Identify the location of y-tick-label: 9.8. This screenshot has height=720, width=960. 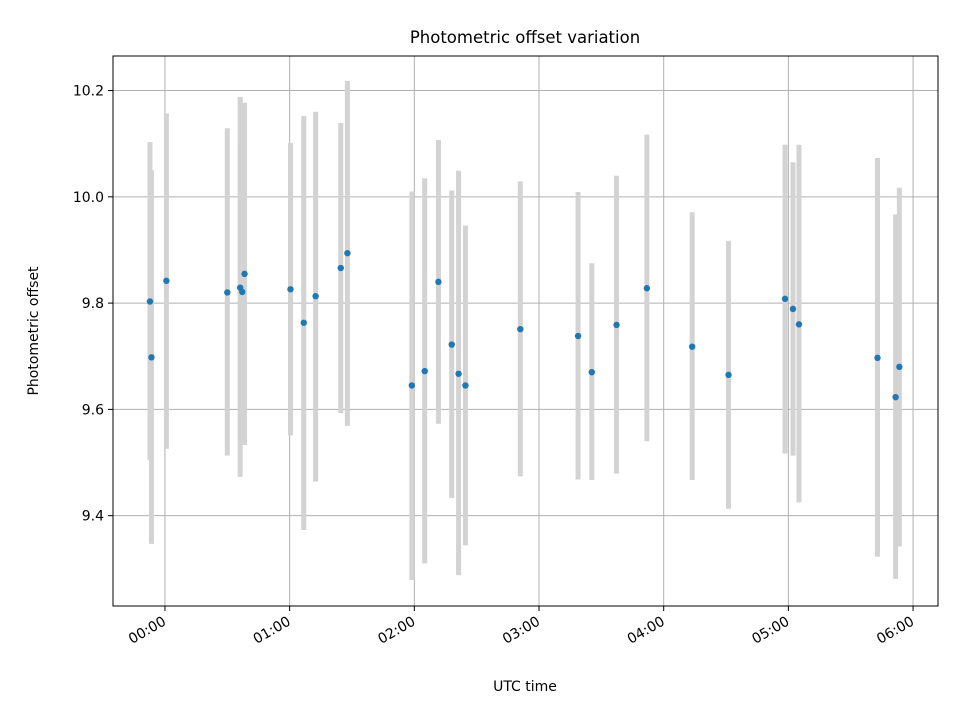
(93, 304).